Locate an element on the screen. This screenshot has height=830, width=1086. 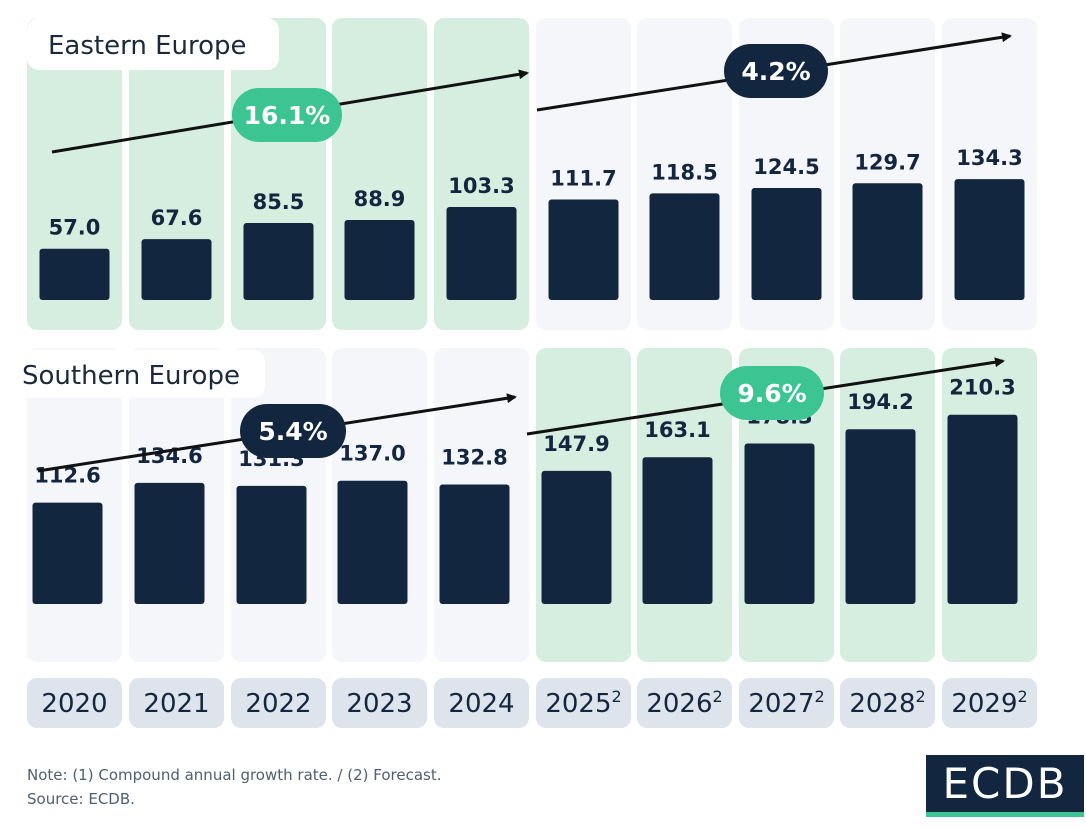
year-label: 20252 is located at coordinates (583, 703).